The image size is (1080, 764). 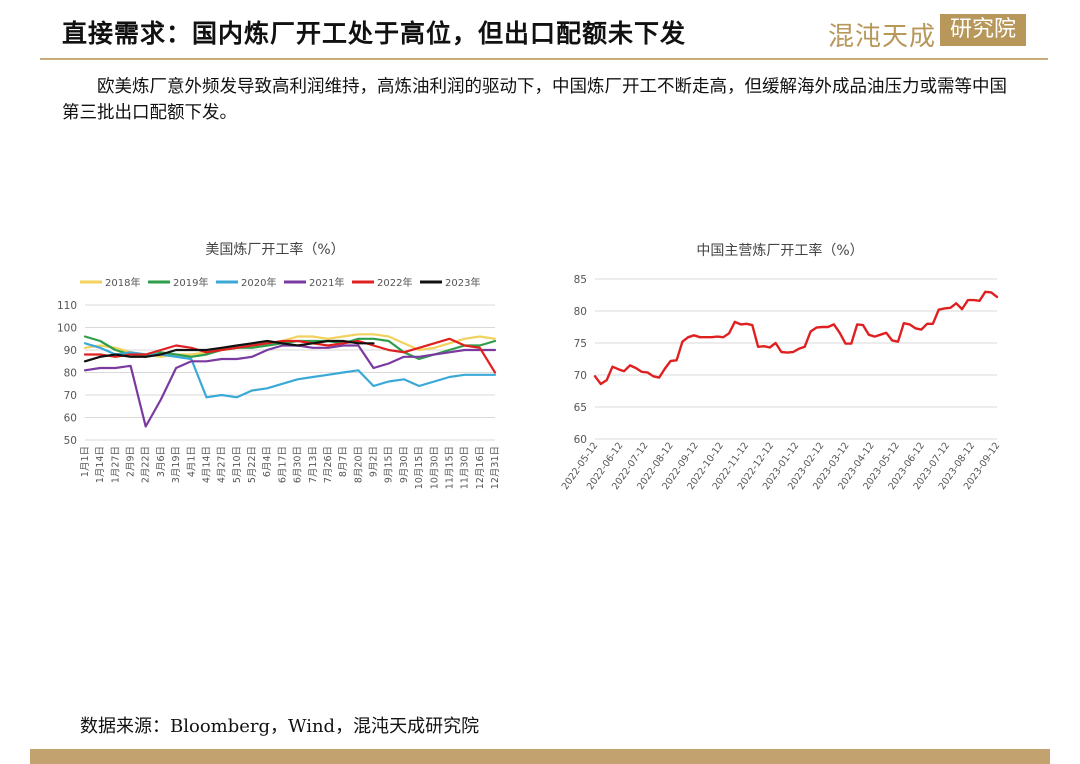 What do you see at coordinates (495, 467) in the screenshot?
I see `us-xtick-label: 12月31日` at bounding box center [495, 467].